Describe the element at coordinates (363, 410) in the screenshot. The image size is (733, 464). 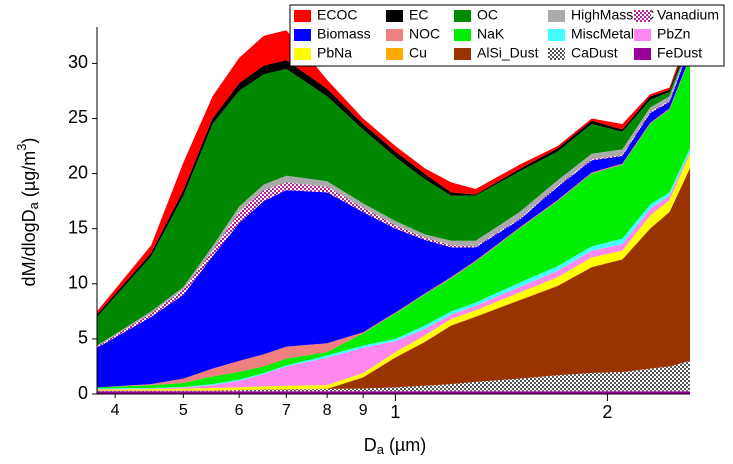
I see `x-tick-label: 9` at that location.